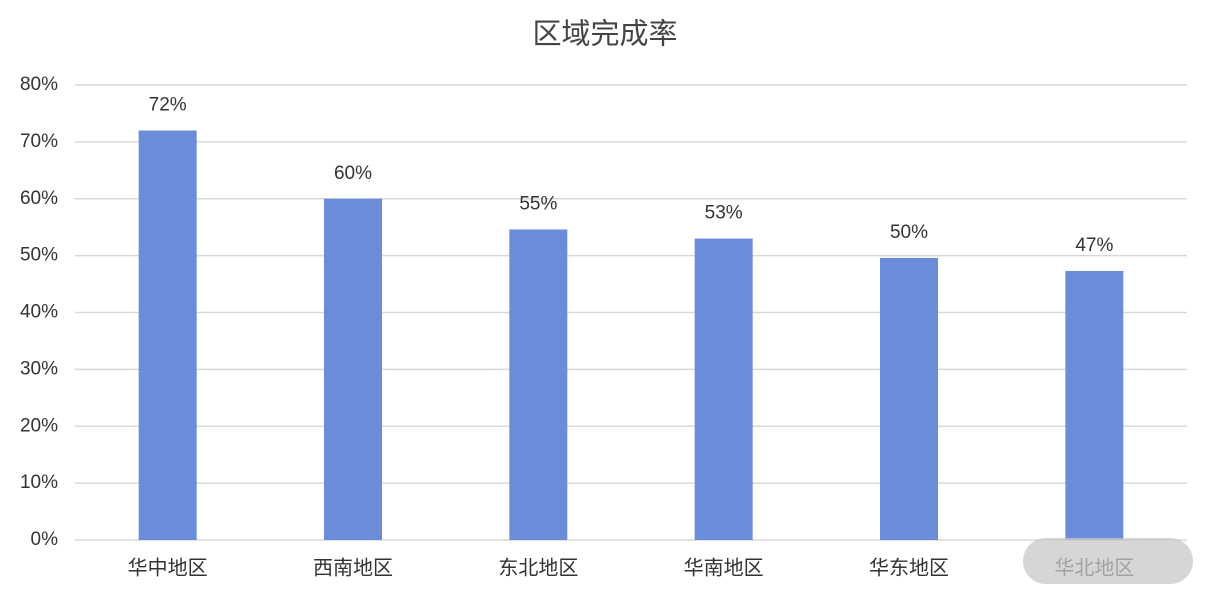  Describe the element at coordinates (39, 312) in the screenshot. I see `y-tick-label: 40%` at that location.